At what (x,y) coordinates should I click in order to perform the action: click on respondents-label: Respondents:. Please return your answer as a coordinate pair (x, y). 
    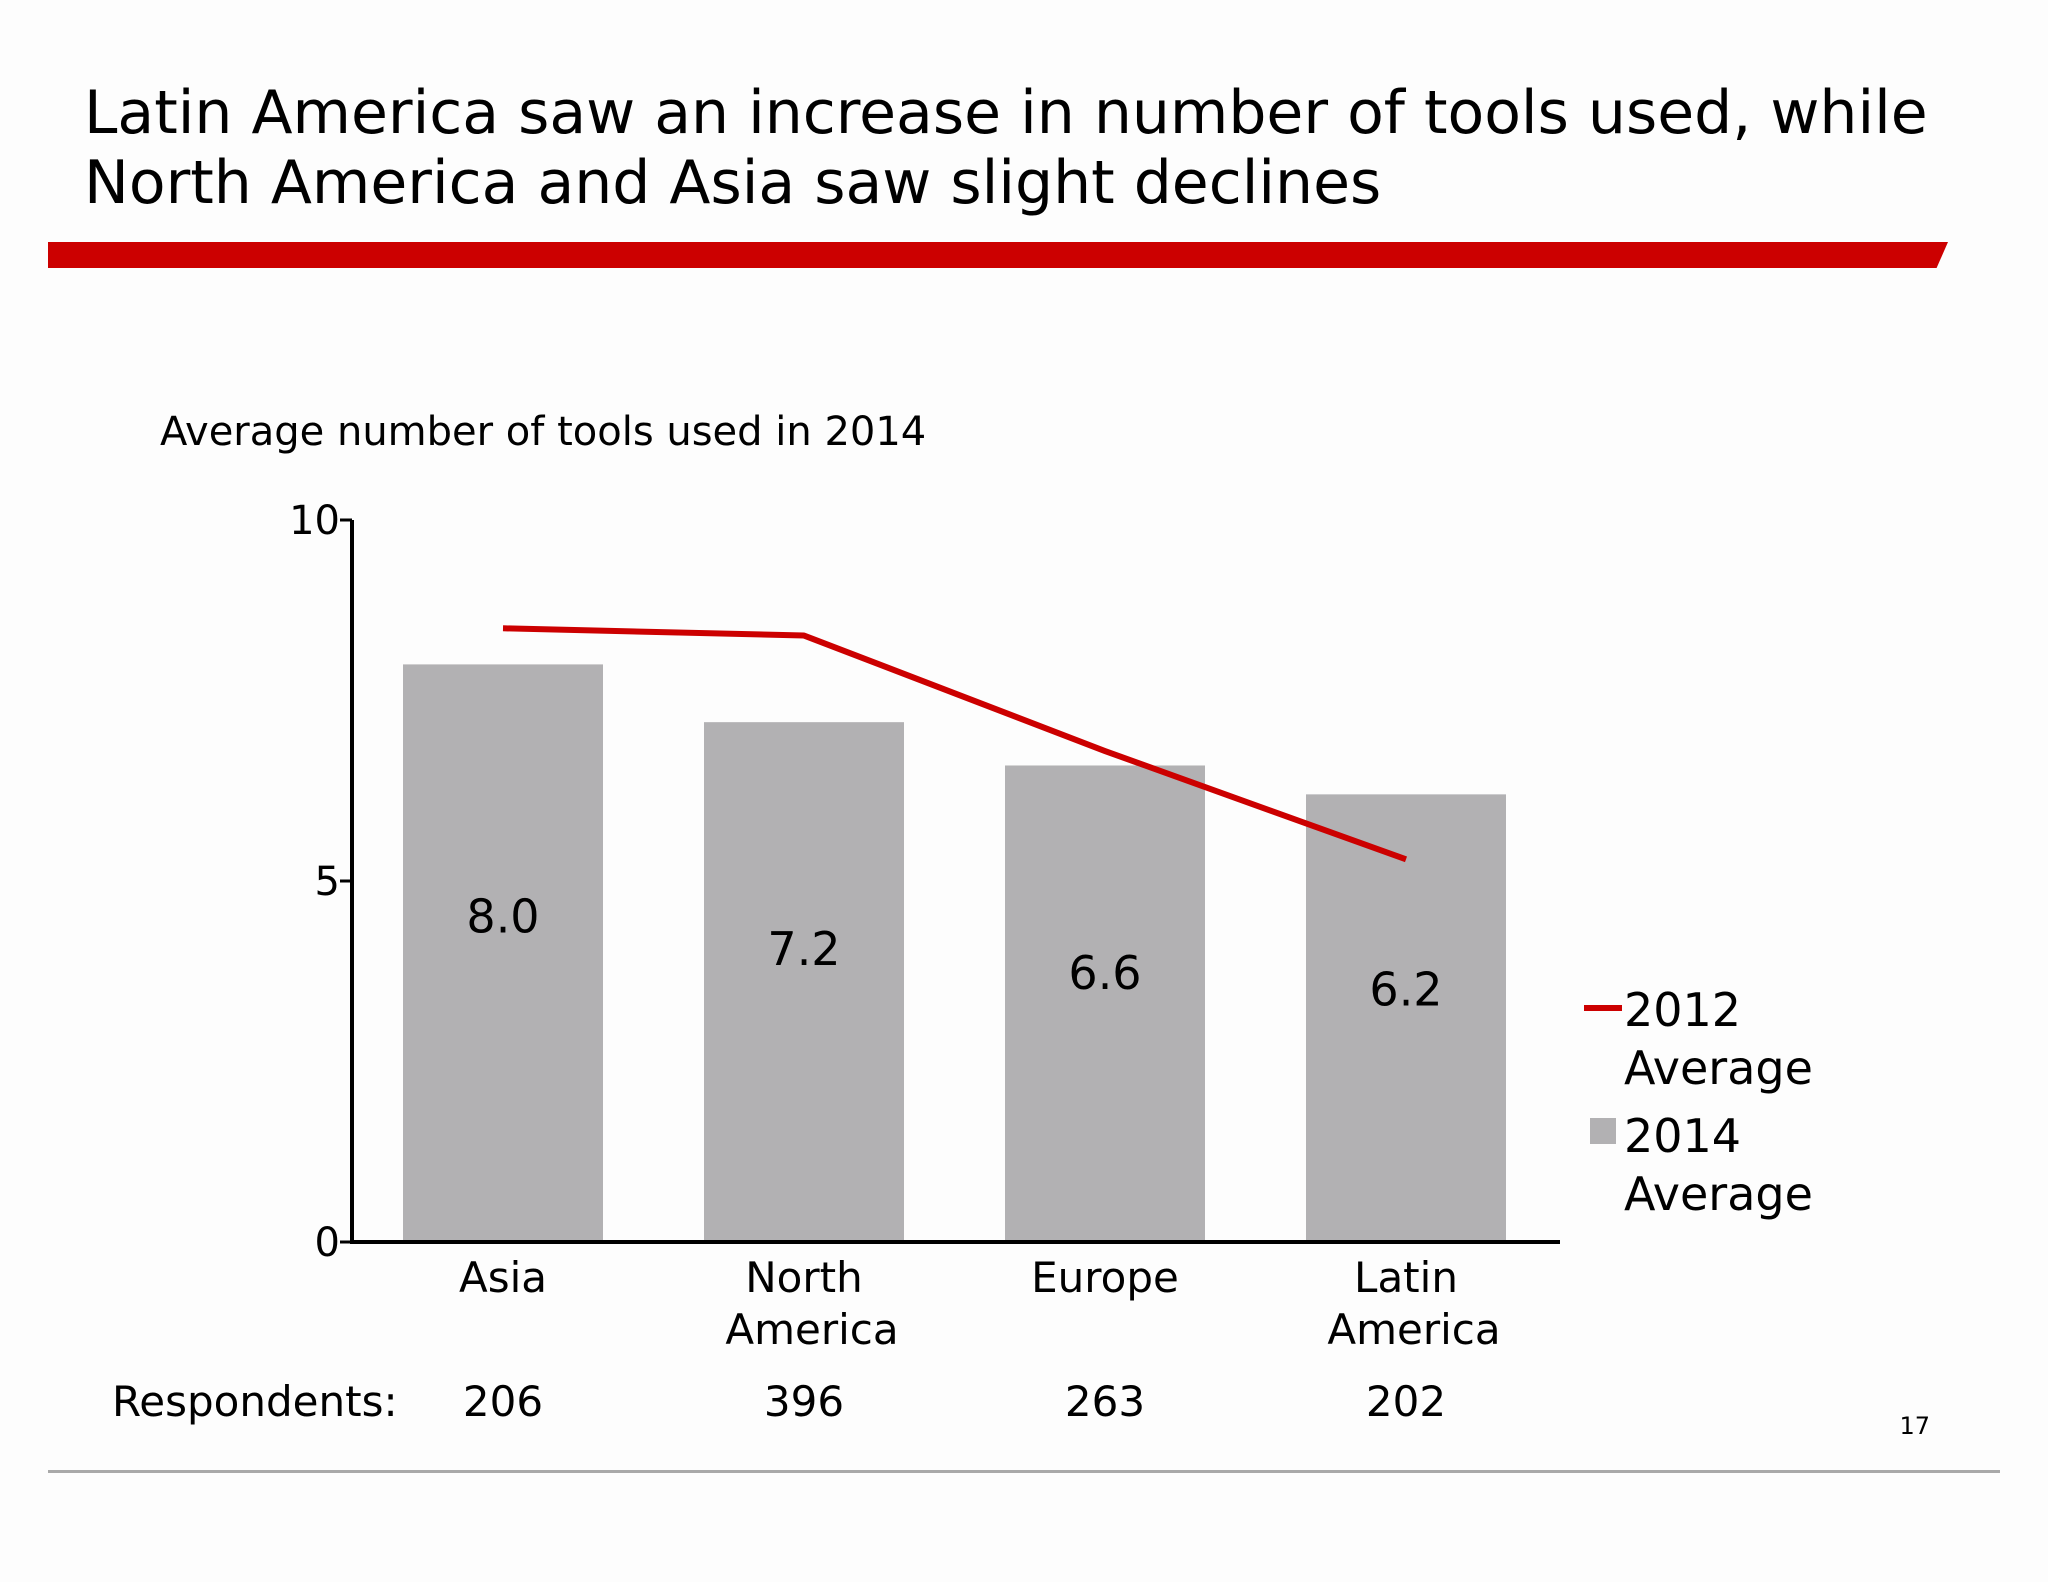
    Looking at the image, I should click on (255, 1401).